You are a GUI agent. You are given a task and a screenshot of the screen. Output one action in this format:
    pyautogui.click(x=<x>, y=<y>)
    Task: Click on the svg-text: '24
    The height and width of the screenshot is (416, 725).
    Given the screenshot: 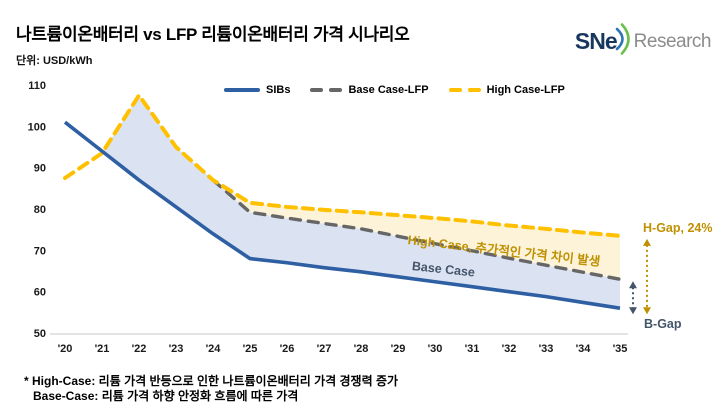 What is the action you would take?
    pyautogui.click(x=214, y=349)
    